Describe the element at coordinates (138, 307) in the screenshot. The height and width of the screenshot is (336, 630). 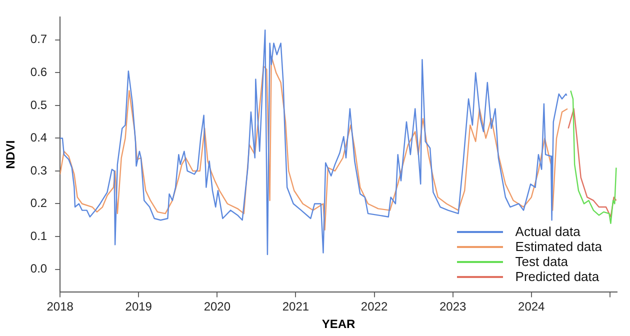
I see `x-tick-label: 2019` at that location.